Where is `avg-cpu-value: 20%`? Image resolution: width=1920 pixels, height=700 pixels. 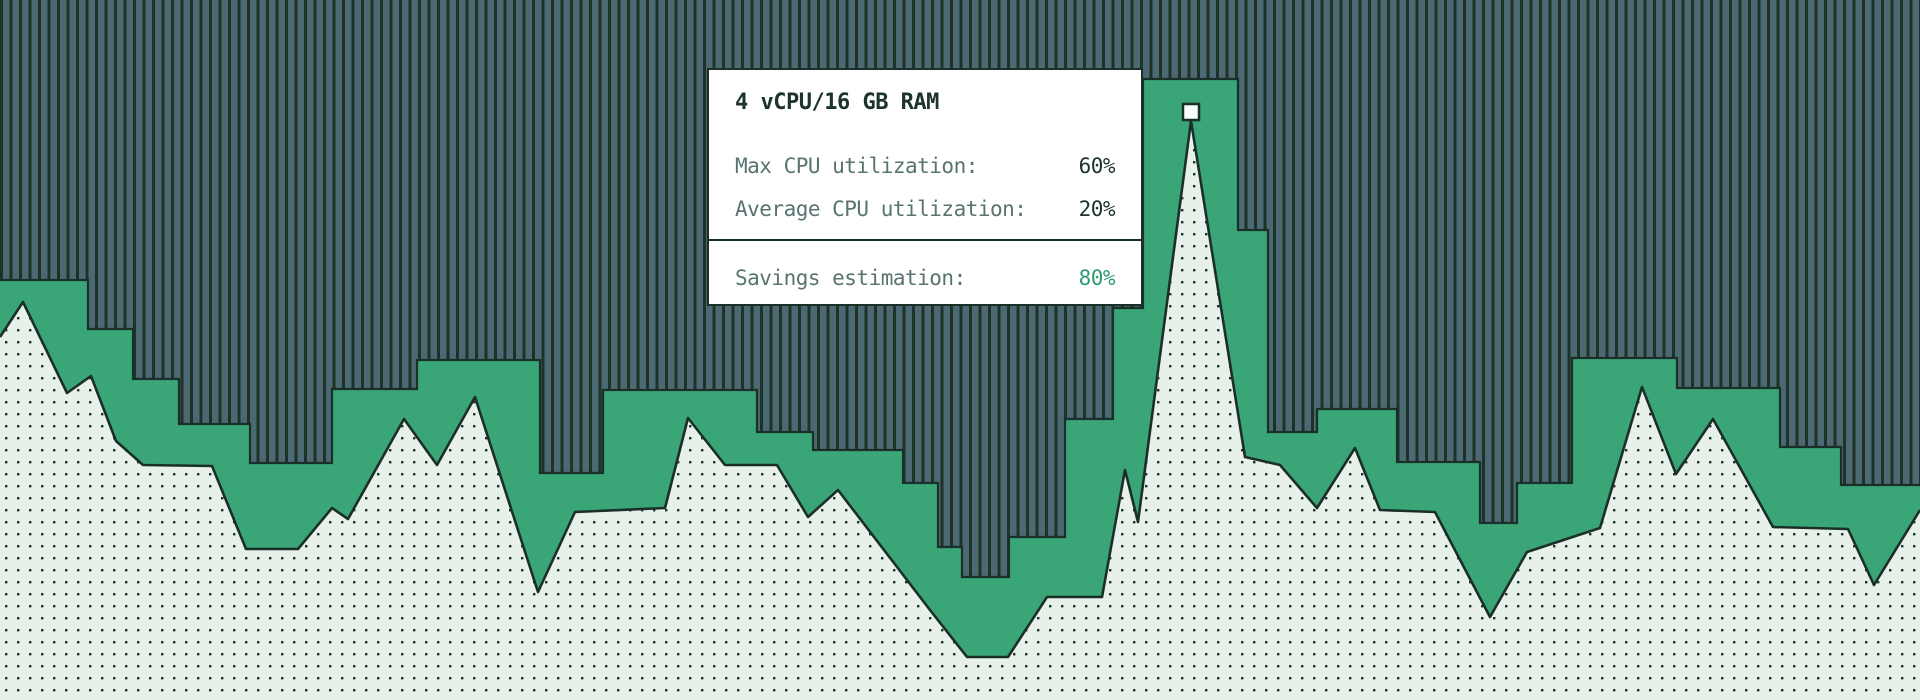
avg-cpu-value: 20% is located at coordinates (1097, 209).